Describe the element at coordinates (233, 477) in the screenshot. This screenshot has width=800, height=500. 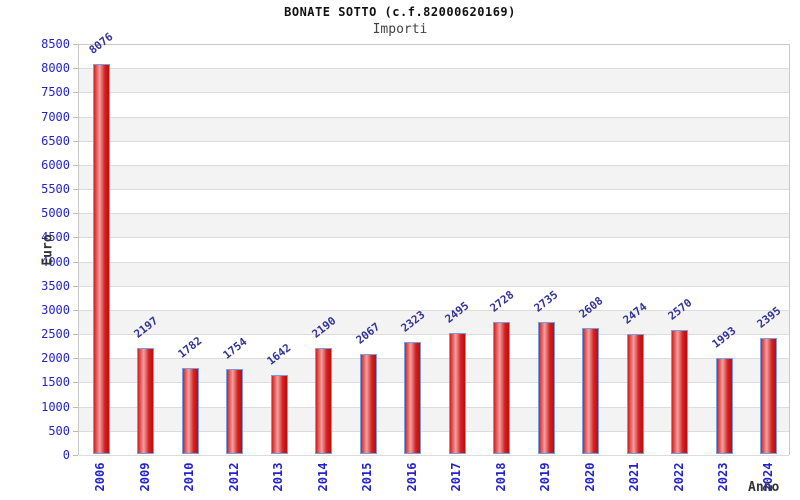
I see `x-axis-tick-label: 2012` at that location.